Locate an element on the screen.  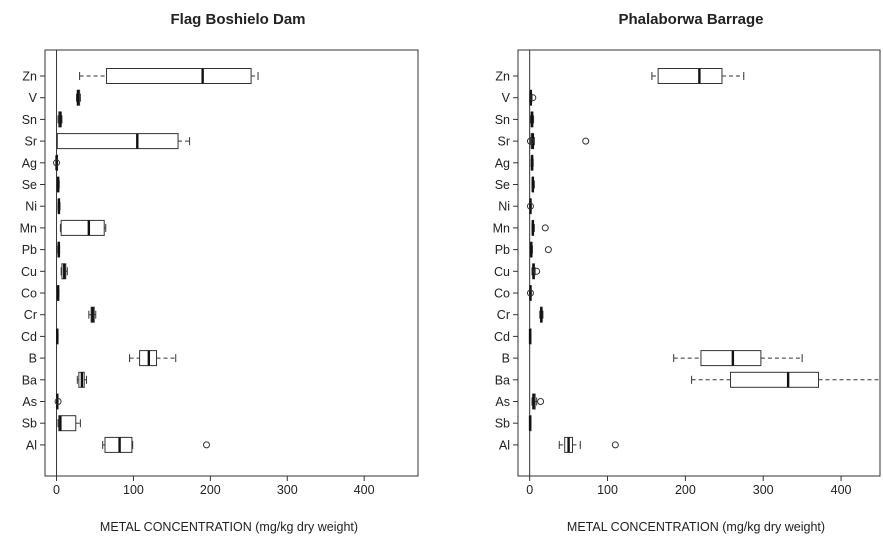
chart-title: Phalaborwa Barrage is located at coordinates (690, 19).